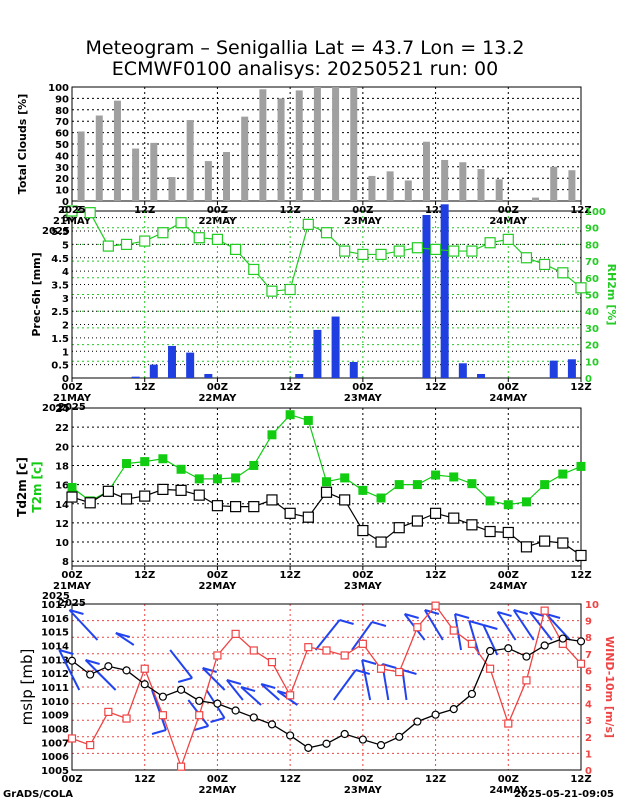 This screenshot has height=800, width=618. Describe the element at coordinates (65, 202) in the screenshot. I see `y-tick-label: 0` at that location.